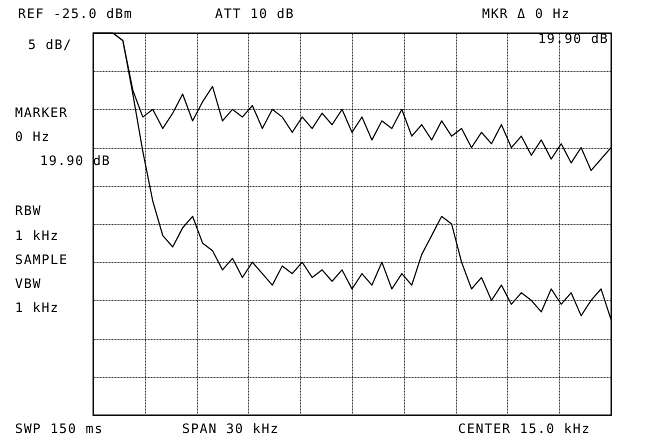 The height and width of the screenshot is (442, 646). Describe the element at coordinates (28, 212) in the screenshot. I see `text: RBW` at that location.